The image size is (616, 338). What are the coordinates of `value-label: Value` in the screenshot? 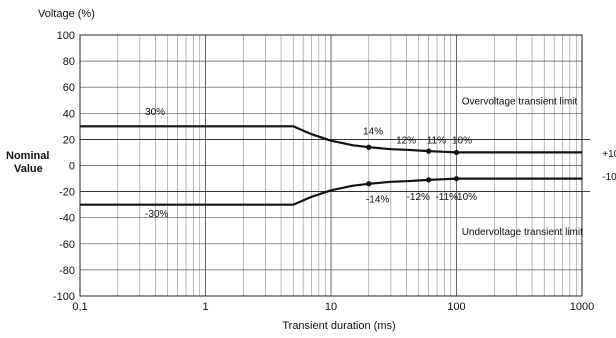 It's located at (28, 169).